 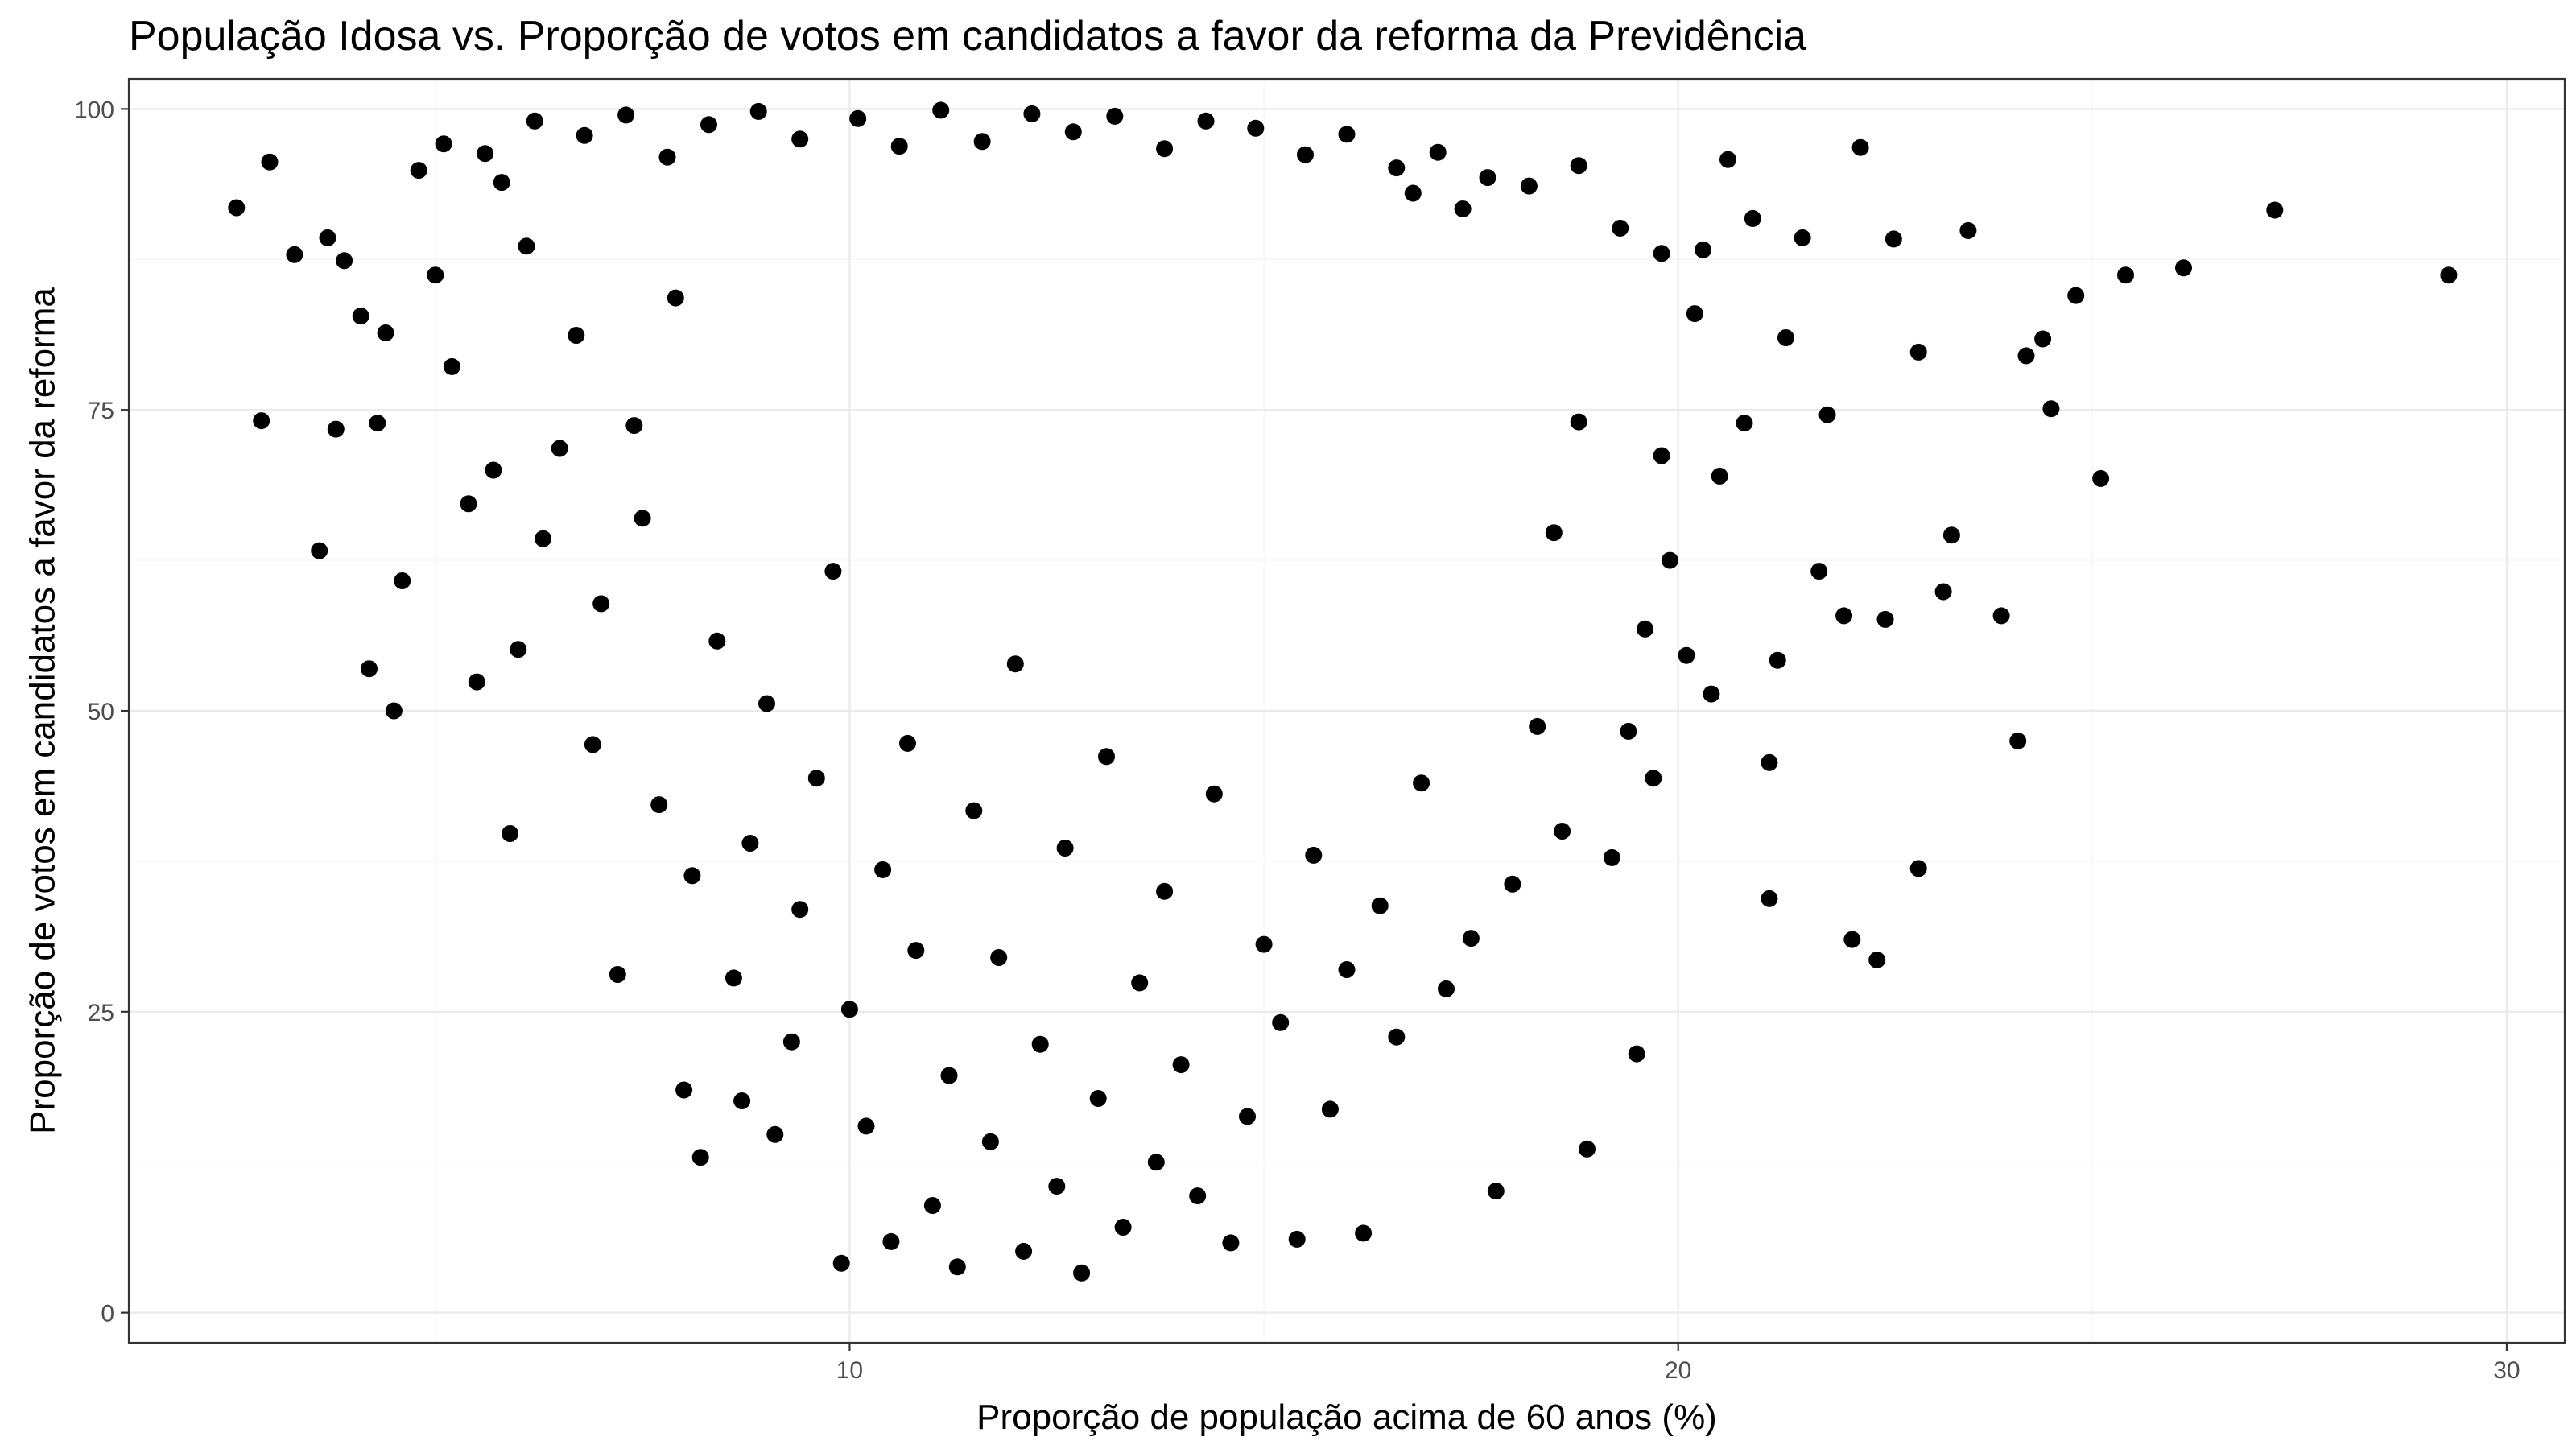 What do you see at coordinates (101, 712) in the screenshot?
I see `y-axis-ticks: 0 25 50 75 100` at bounding box center [101, 712].